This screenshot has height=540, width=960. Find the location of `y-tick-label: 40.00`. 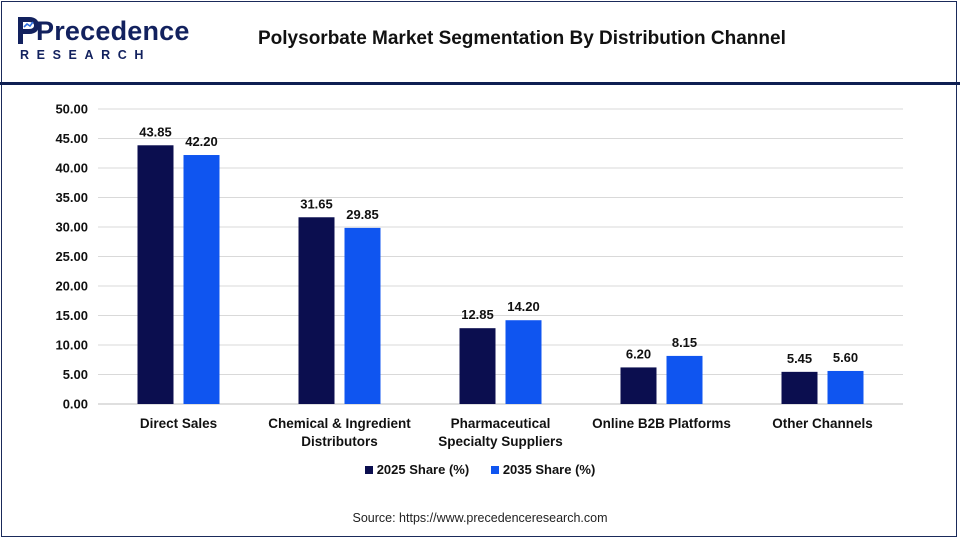

y-tick-label: 40.00 is located at coordinates (71, 168).